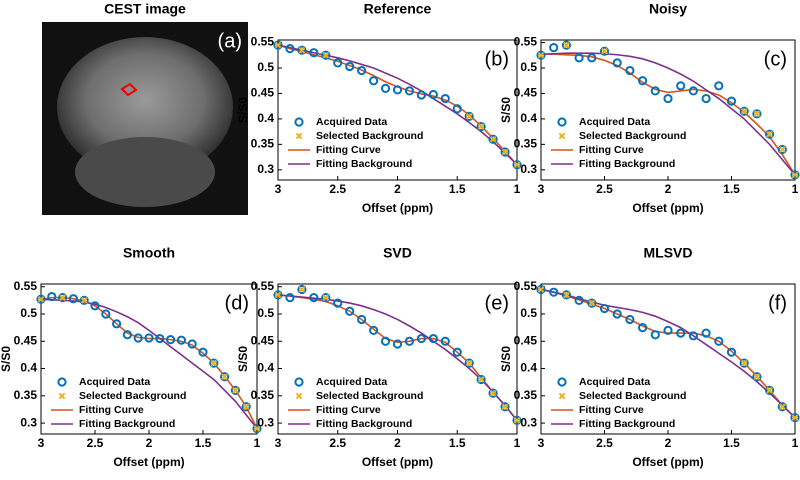 The image size is (800, 480). I want to click on chart-title: MLSVD, so click(668, 253).